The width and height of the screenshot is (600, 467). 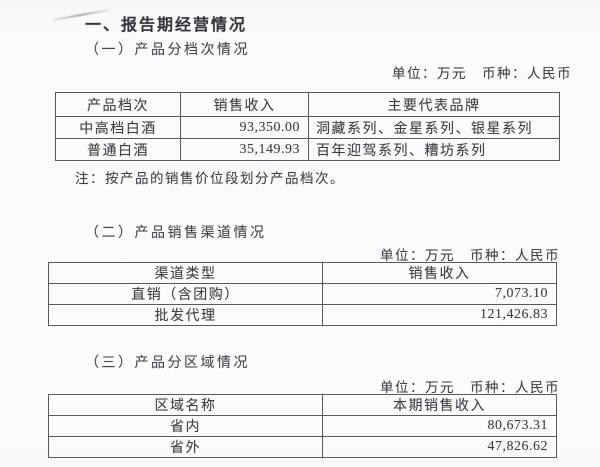 What do you see at coordinates (439, 315) in the screenshot?
I see `cell-revenue: 121,426.83` at bounding box center [439, 315].